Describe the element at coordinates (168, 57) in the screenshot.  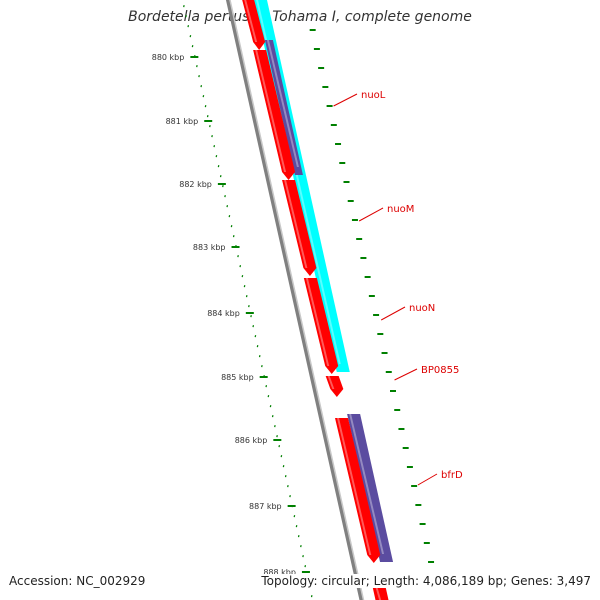
I see `scale-tick-label: 880 kbp` at that location.